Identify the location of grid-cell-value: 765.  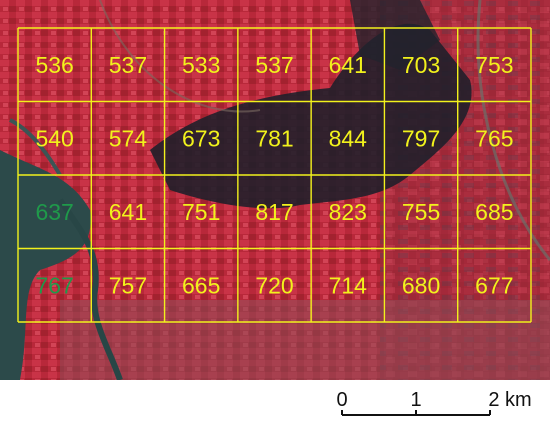
(494, 138).